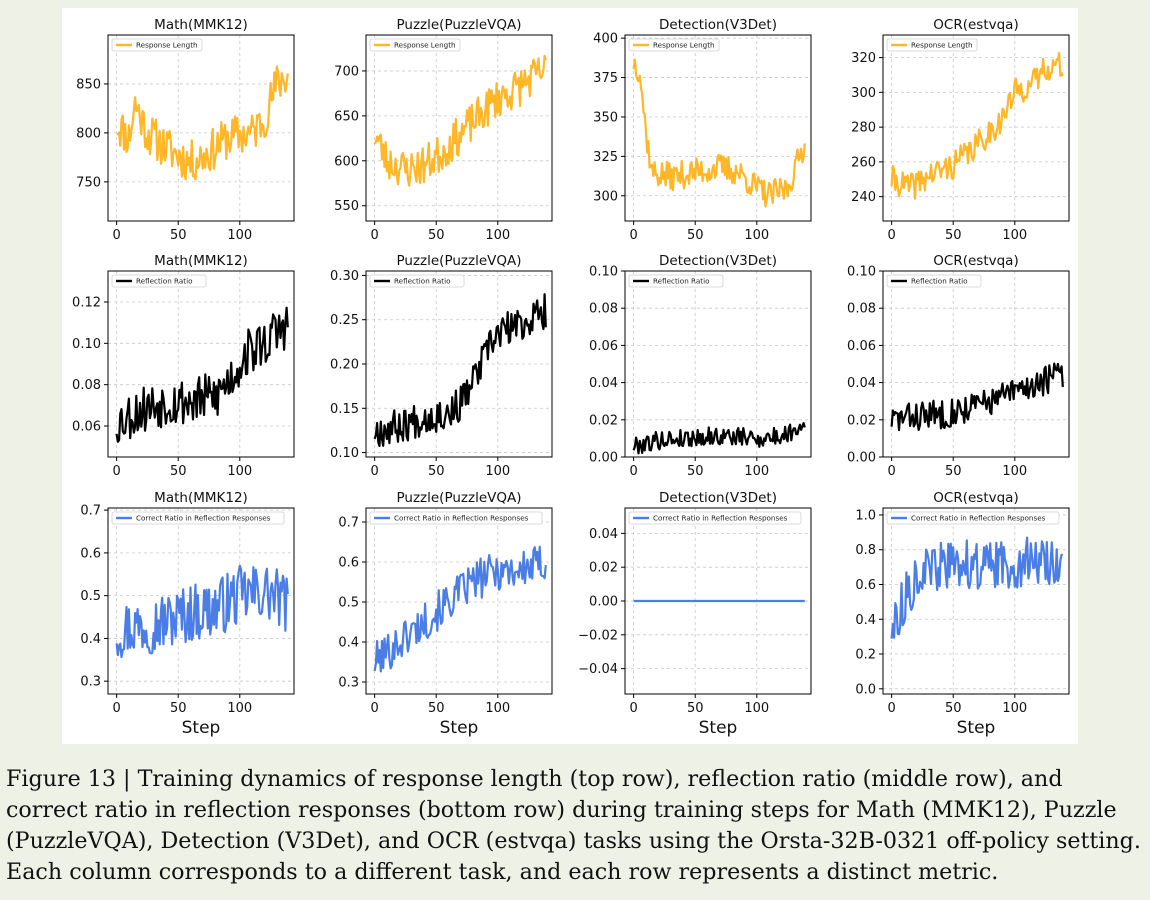 This screenshot has height=900, width=1150. I want to click on legend-label: Reflection Ratio, so click(164, 281).